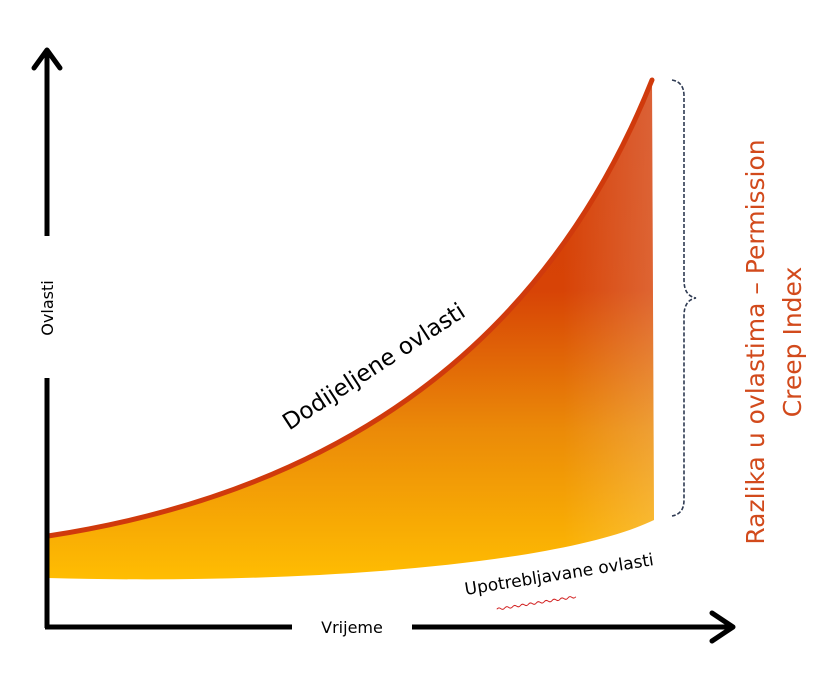 This screenshot has width=838, height=679. I want to click on gap-label-line1: Razlika u ovlastima – Permission, so click(755, 341).